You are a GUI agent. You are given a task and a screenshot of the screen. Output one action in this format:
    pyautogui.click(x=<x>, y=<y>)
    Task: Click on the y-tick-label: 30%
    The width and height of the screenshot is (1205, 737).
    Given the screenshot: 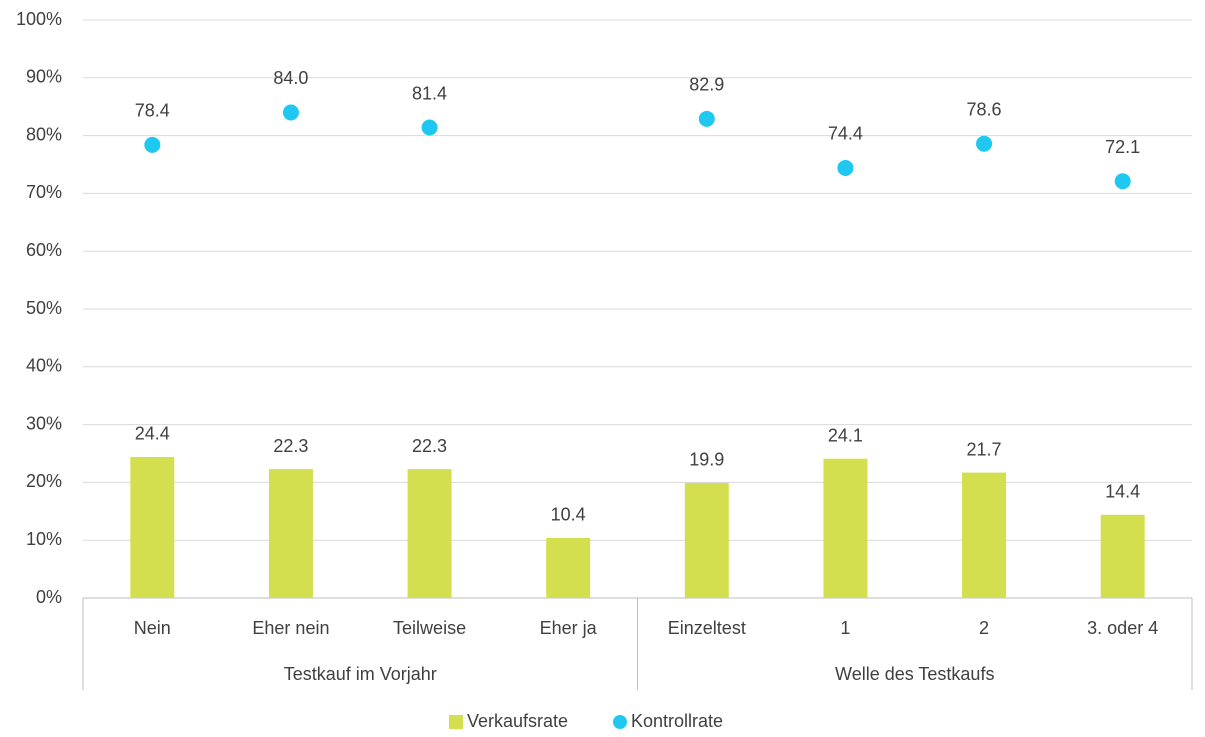 What is the action you would take?
    pyautogui.click(x=44, y=423)
    